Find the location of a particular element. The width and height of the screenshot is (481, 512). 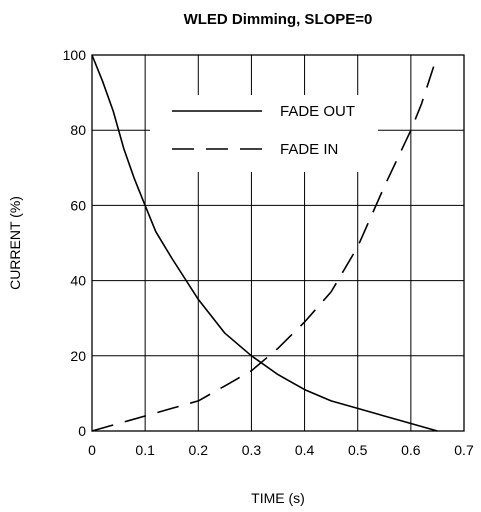

x-tick-label: 0.2 is located at coordinates (199, 450).